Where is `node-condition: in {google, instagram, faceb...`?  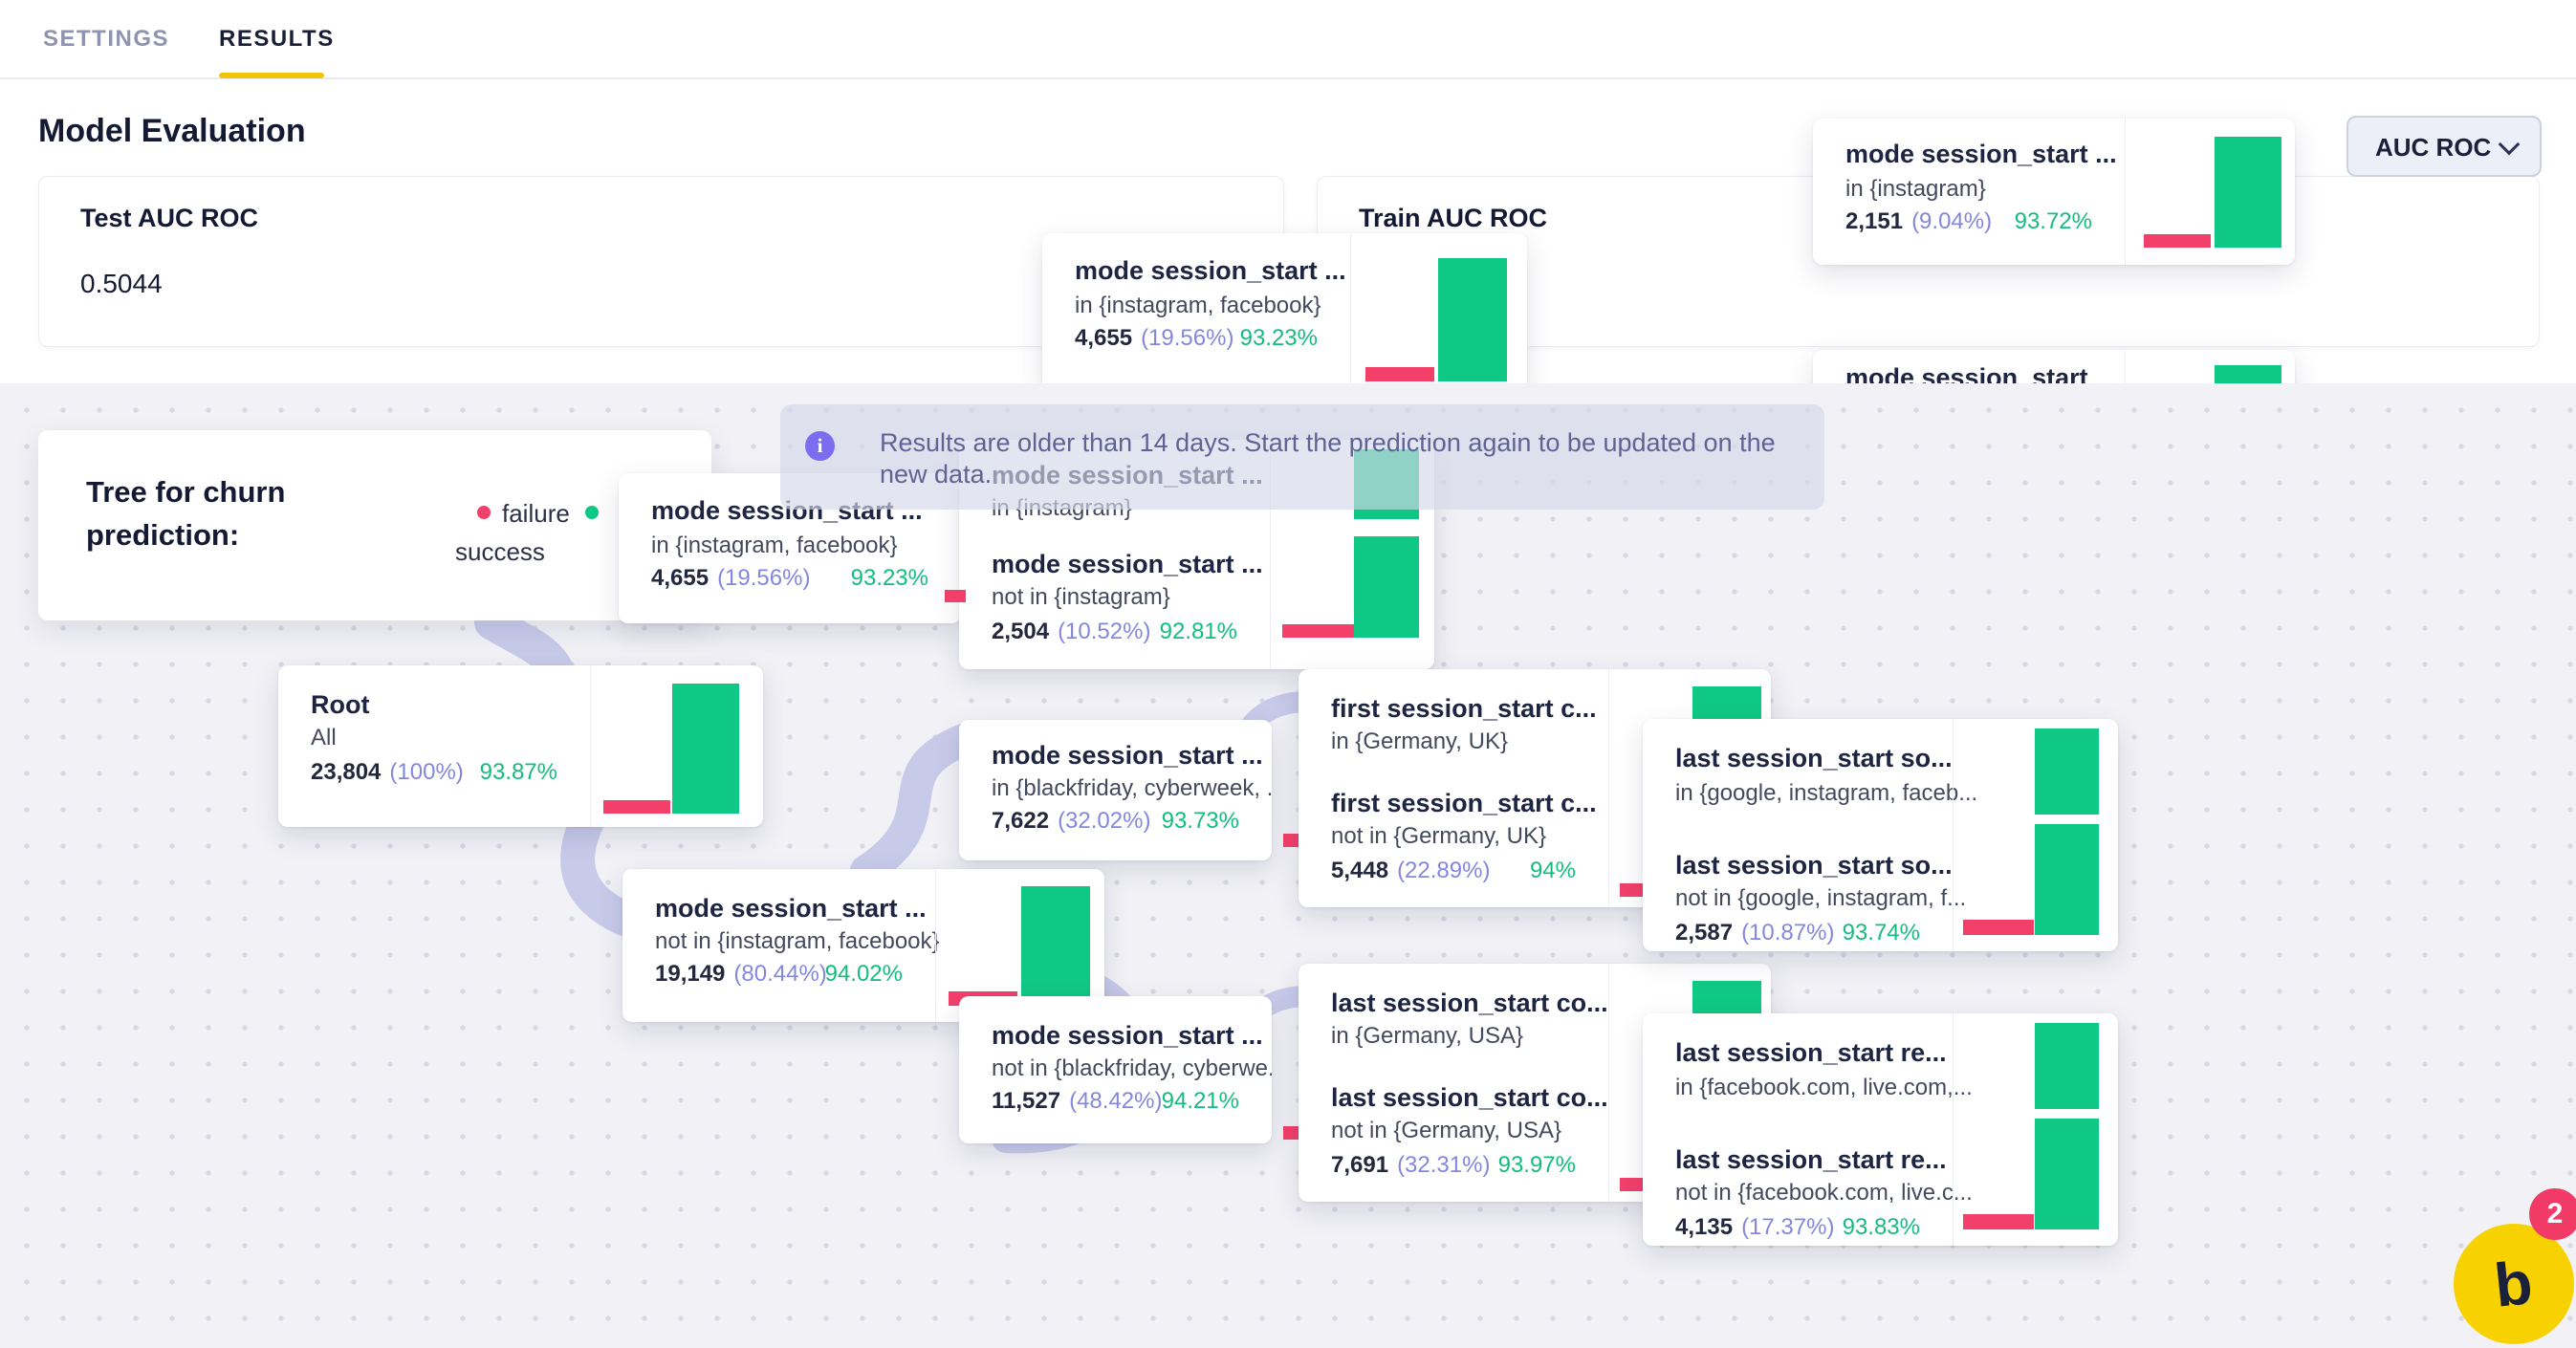
node-condition: in {google, instagram, faceb... is located at coordinates (1826, 793).